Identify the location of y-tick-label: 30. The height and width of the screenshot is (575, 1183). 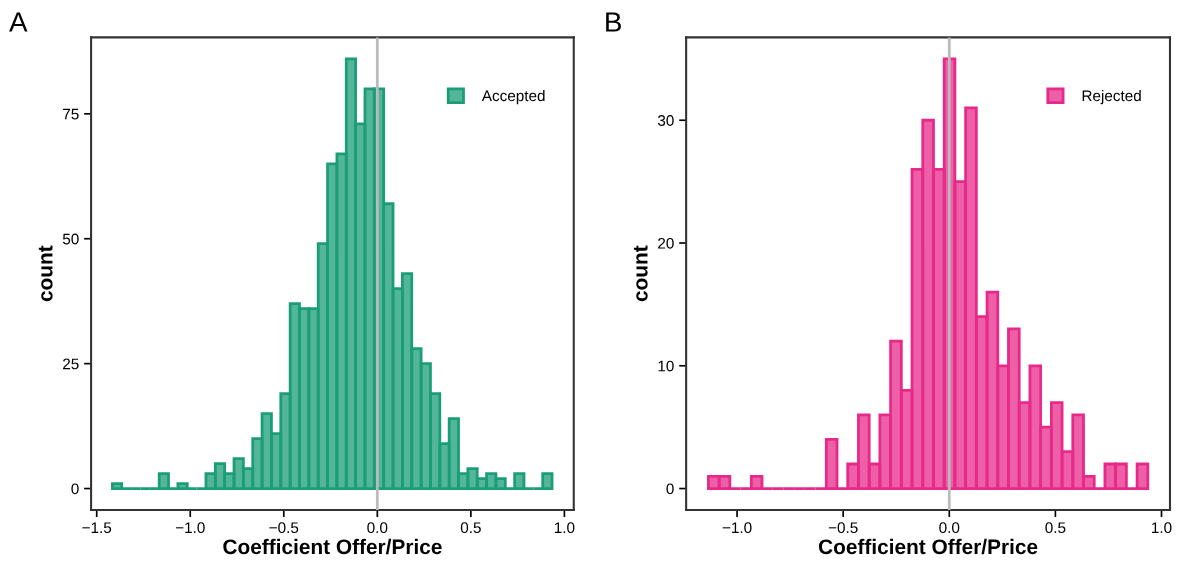
(665, 120).